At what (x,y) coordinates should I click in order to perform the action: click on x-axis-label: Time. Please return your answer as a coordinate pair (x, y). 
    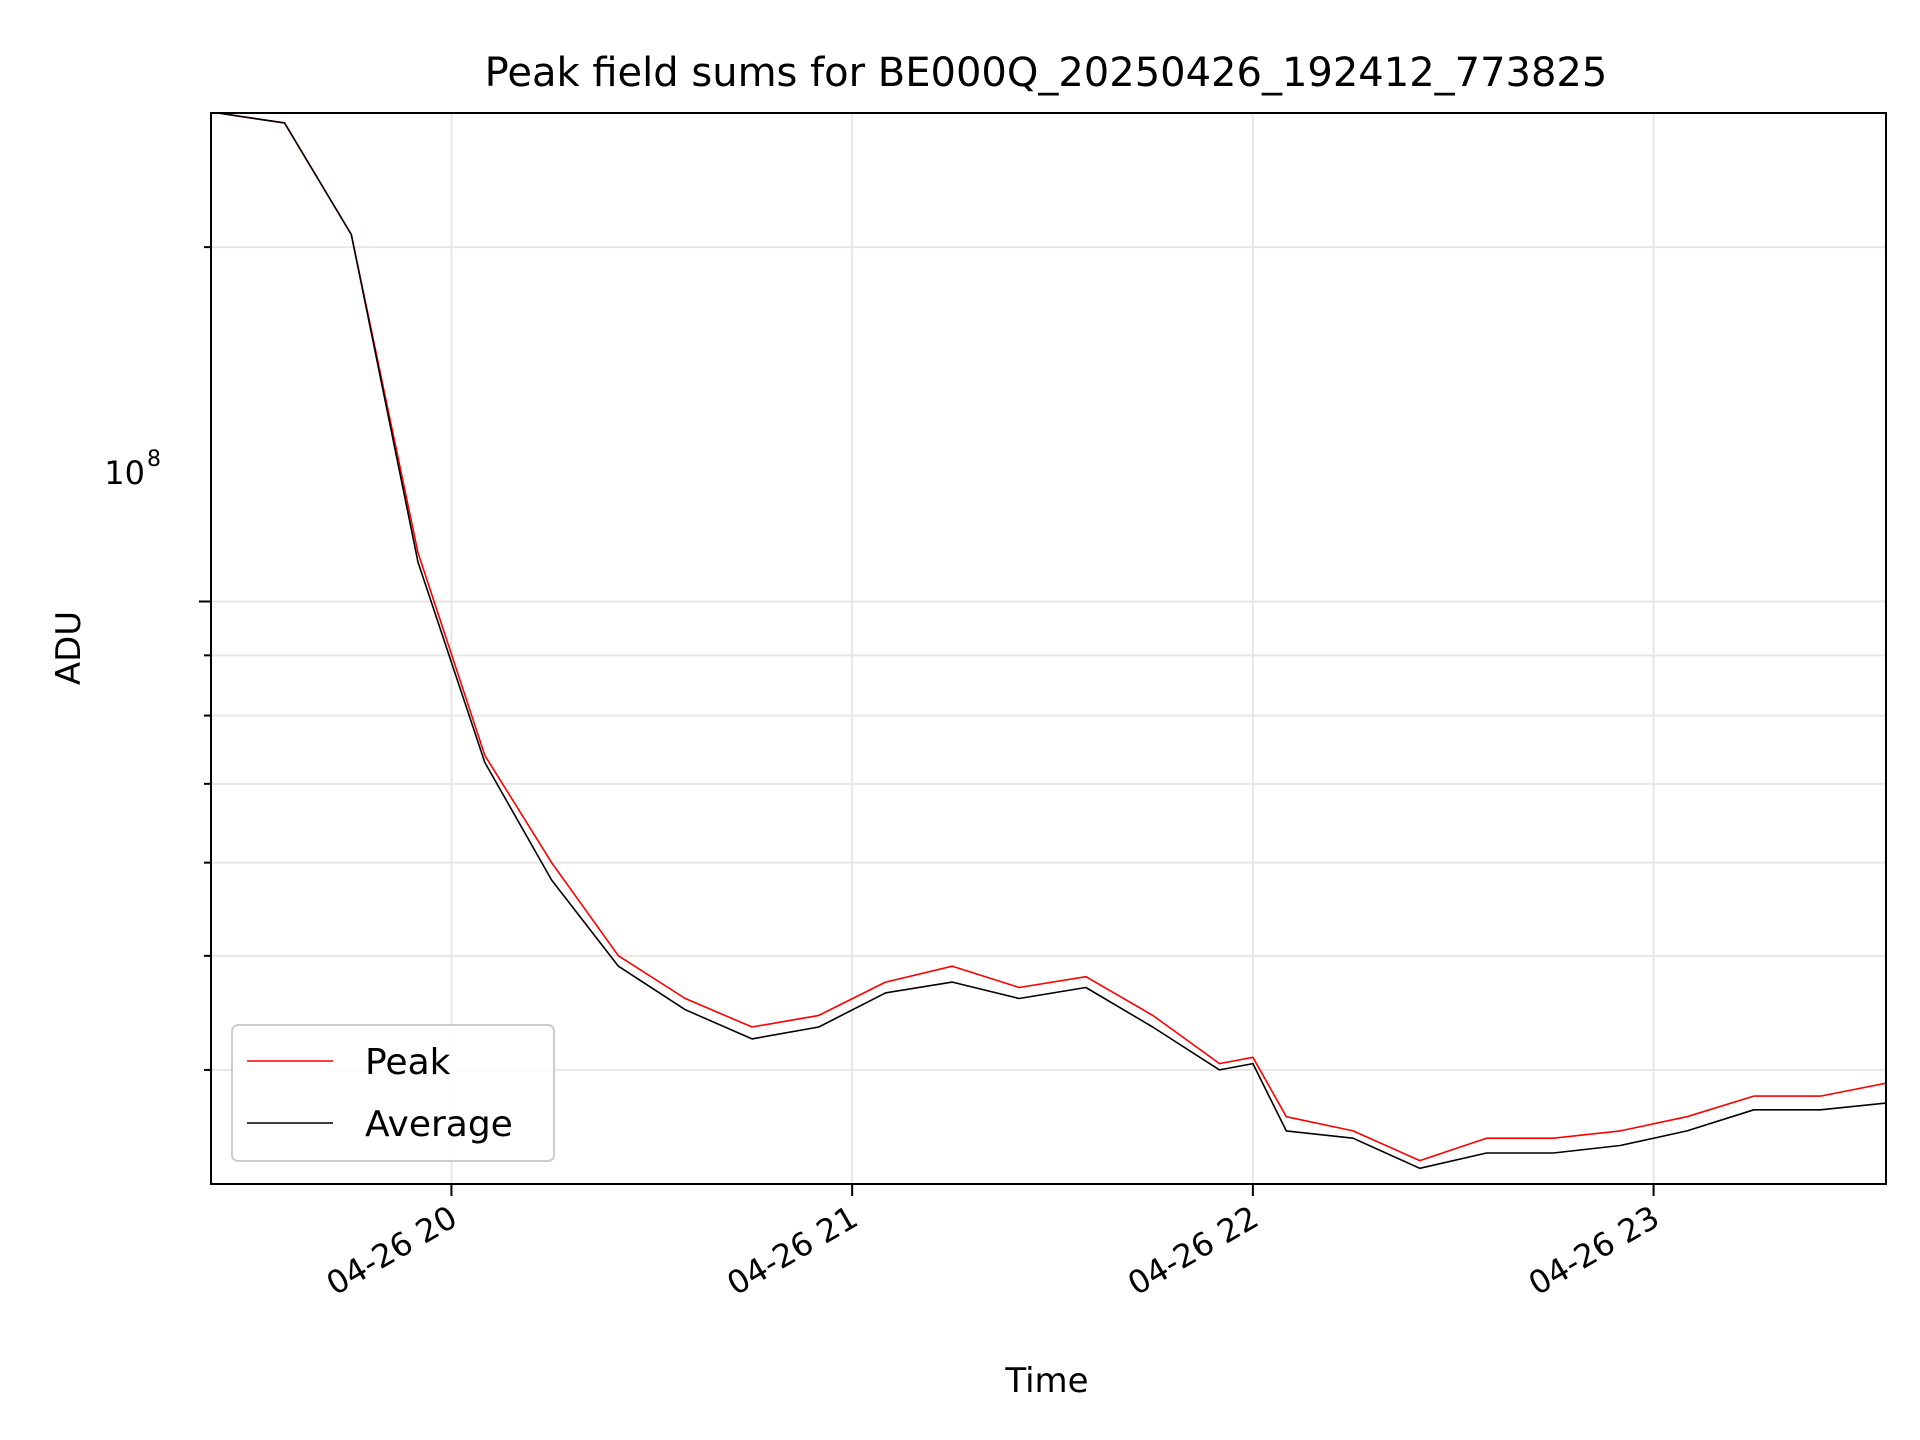
    Looking at the image, I should click on (1046, 1381).